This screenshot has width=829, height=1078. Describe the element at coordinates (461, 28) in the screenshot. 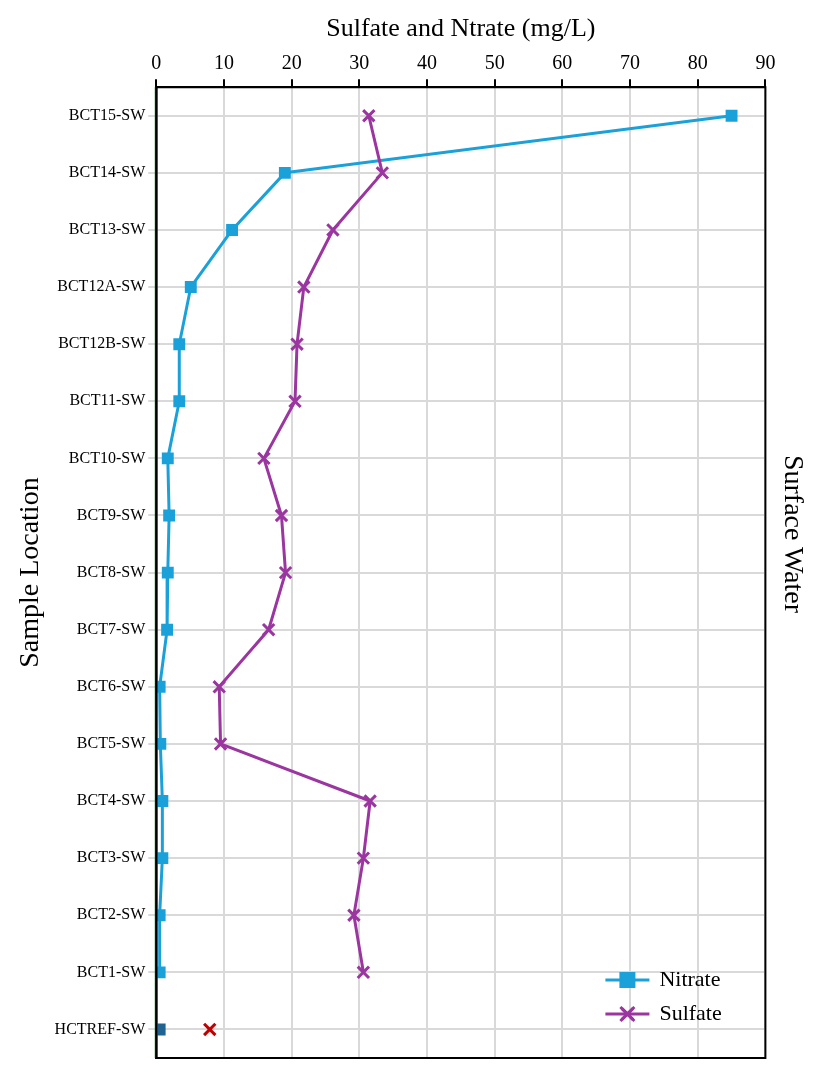

I see `x-axis-title: Sulfate and Ntrate (mg/L)` at that location.